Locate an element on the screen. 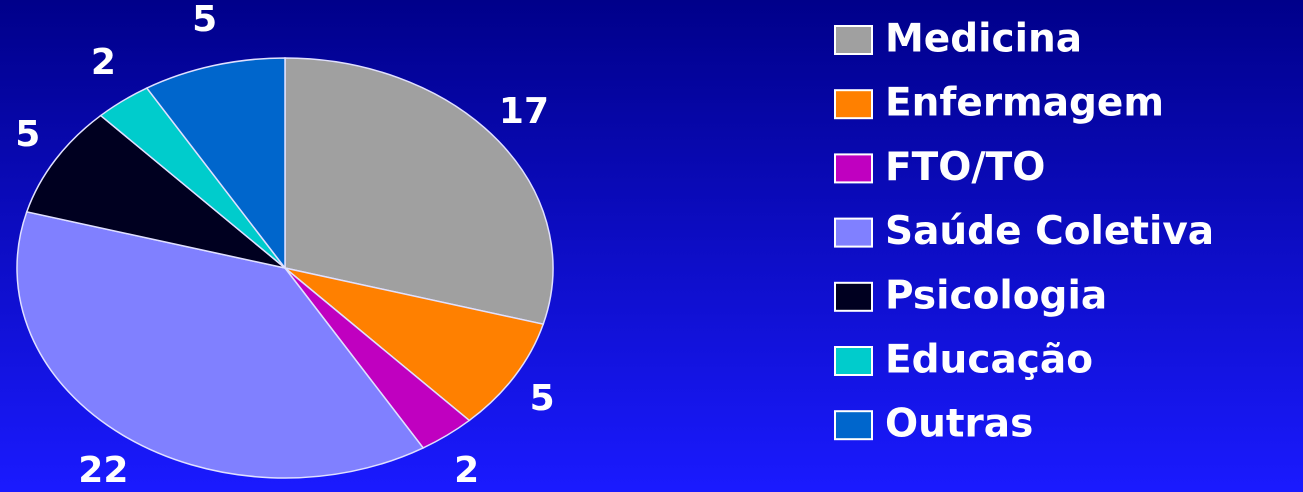 The image size is (1303, 492). data-label: 22 is located at coordinates (103, 470).